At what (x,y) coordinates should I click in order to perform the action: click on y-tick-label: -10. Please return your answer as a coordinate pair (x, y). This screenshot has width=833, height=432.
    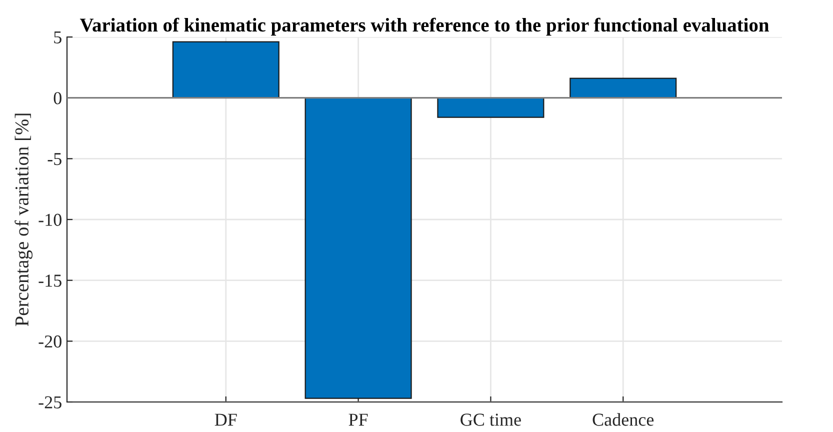
    Looking at the image, I should click on (50, 220).